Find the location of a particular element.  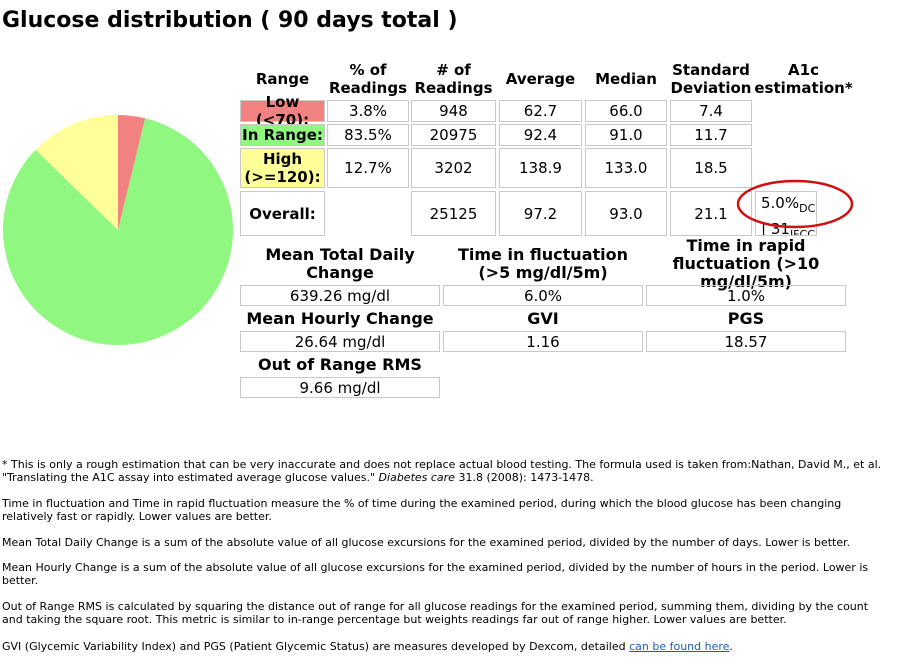

range-label: Low (<70): is located at coordinates (282, 111).